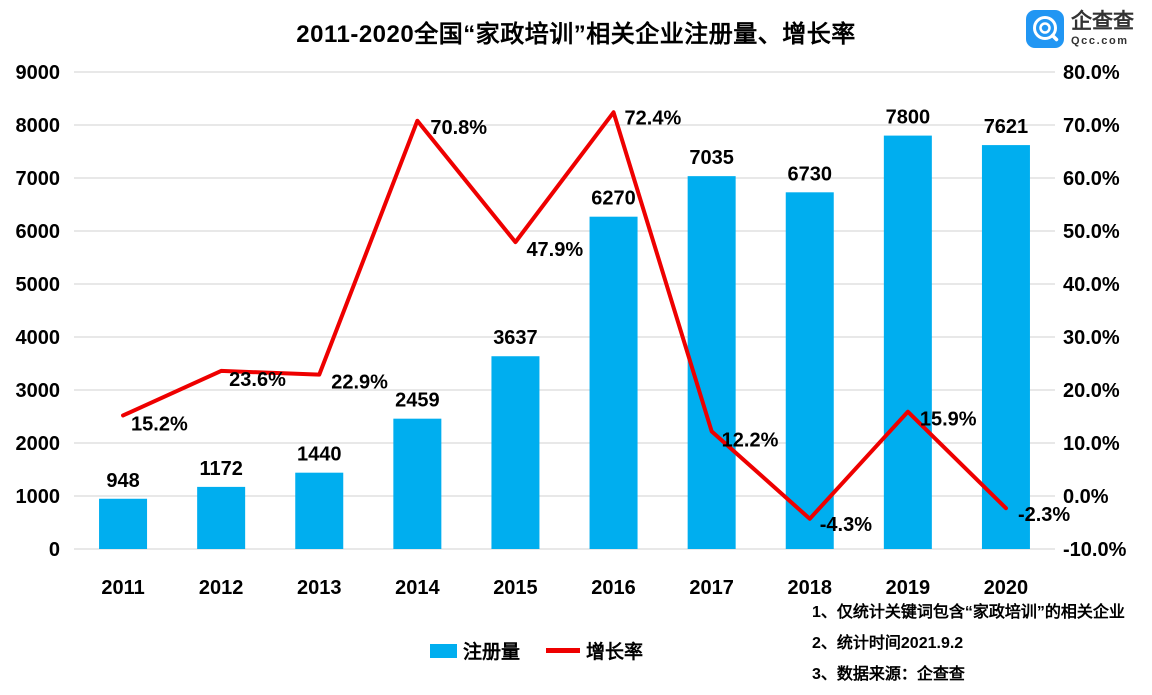 This screenshot has width=1152, height=695. I want to click on chart-legend: 注册量 增长率, so click(536, 650).